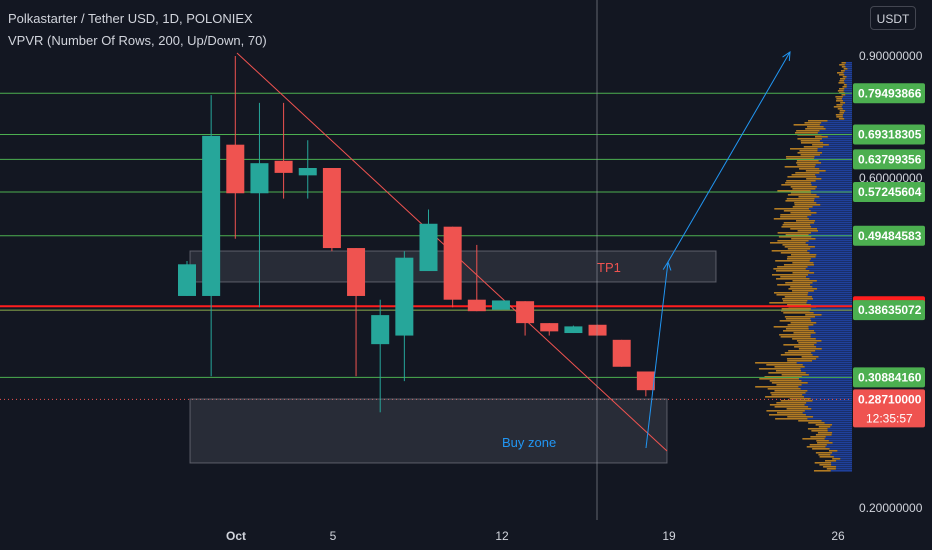 This screenshot has width=932, height=550. I want to click on level-price-label: 0.38635072, so click(890, 310).